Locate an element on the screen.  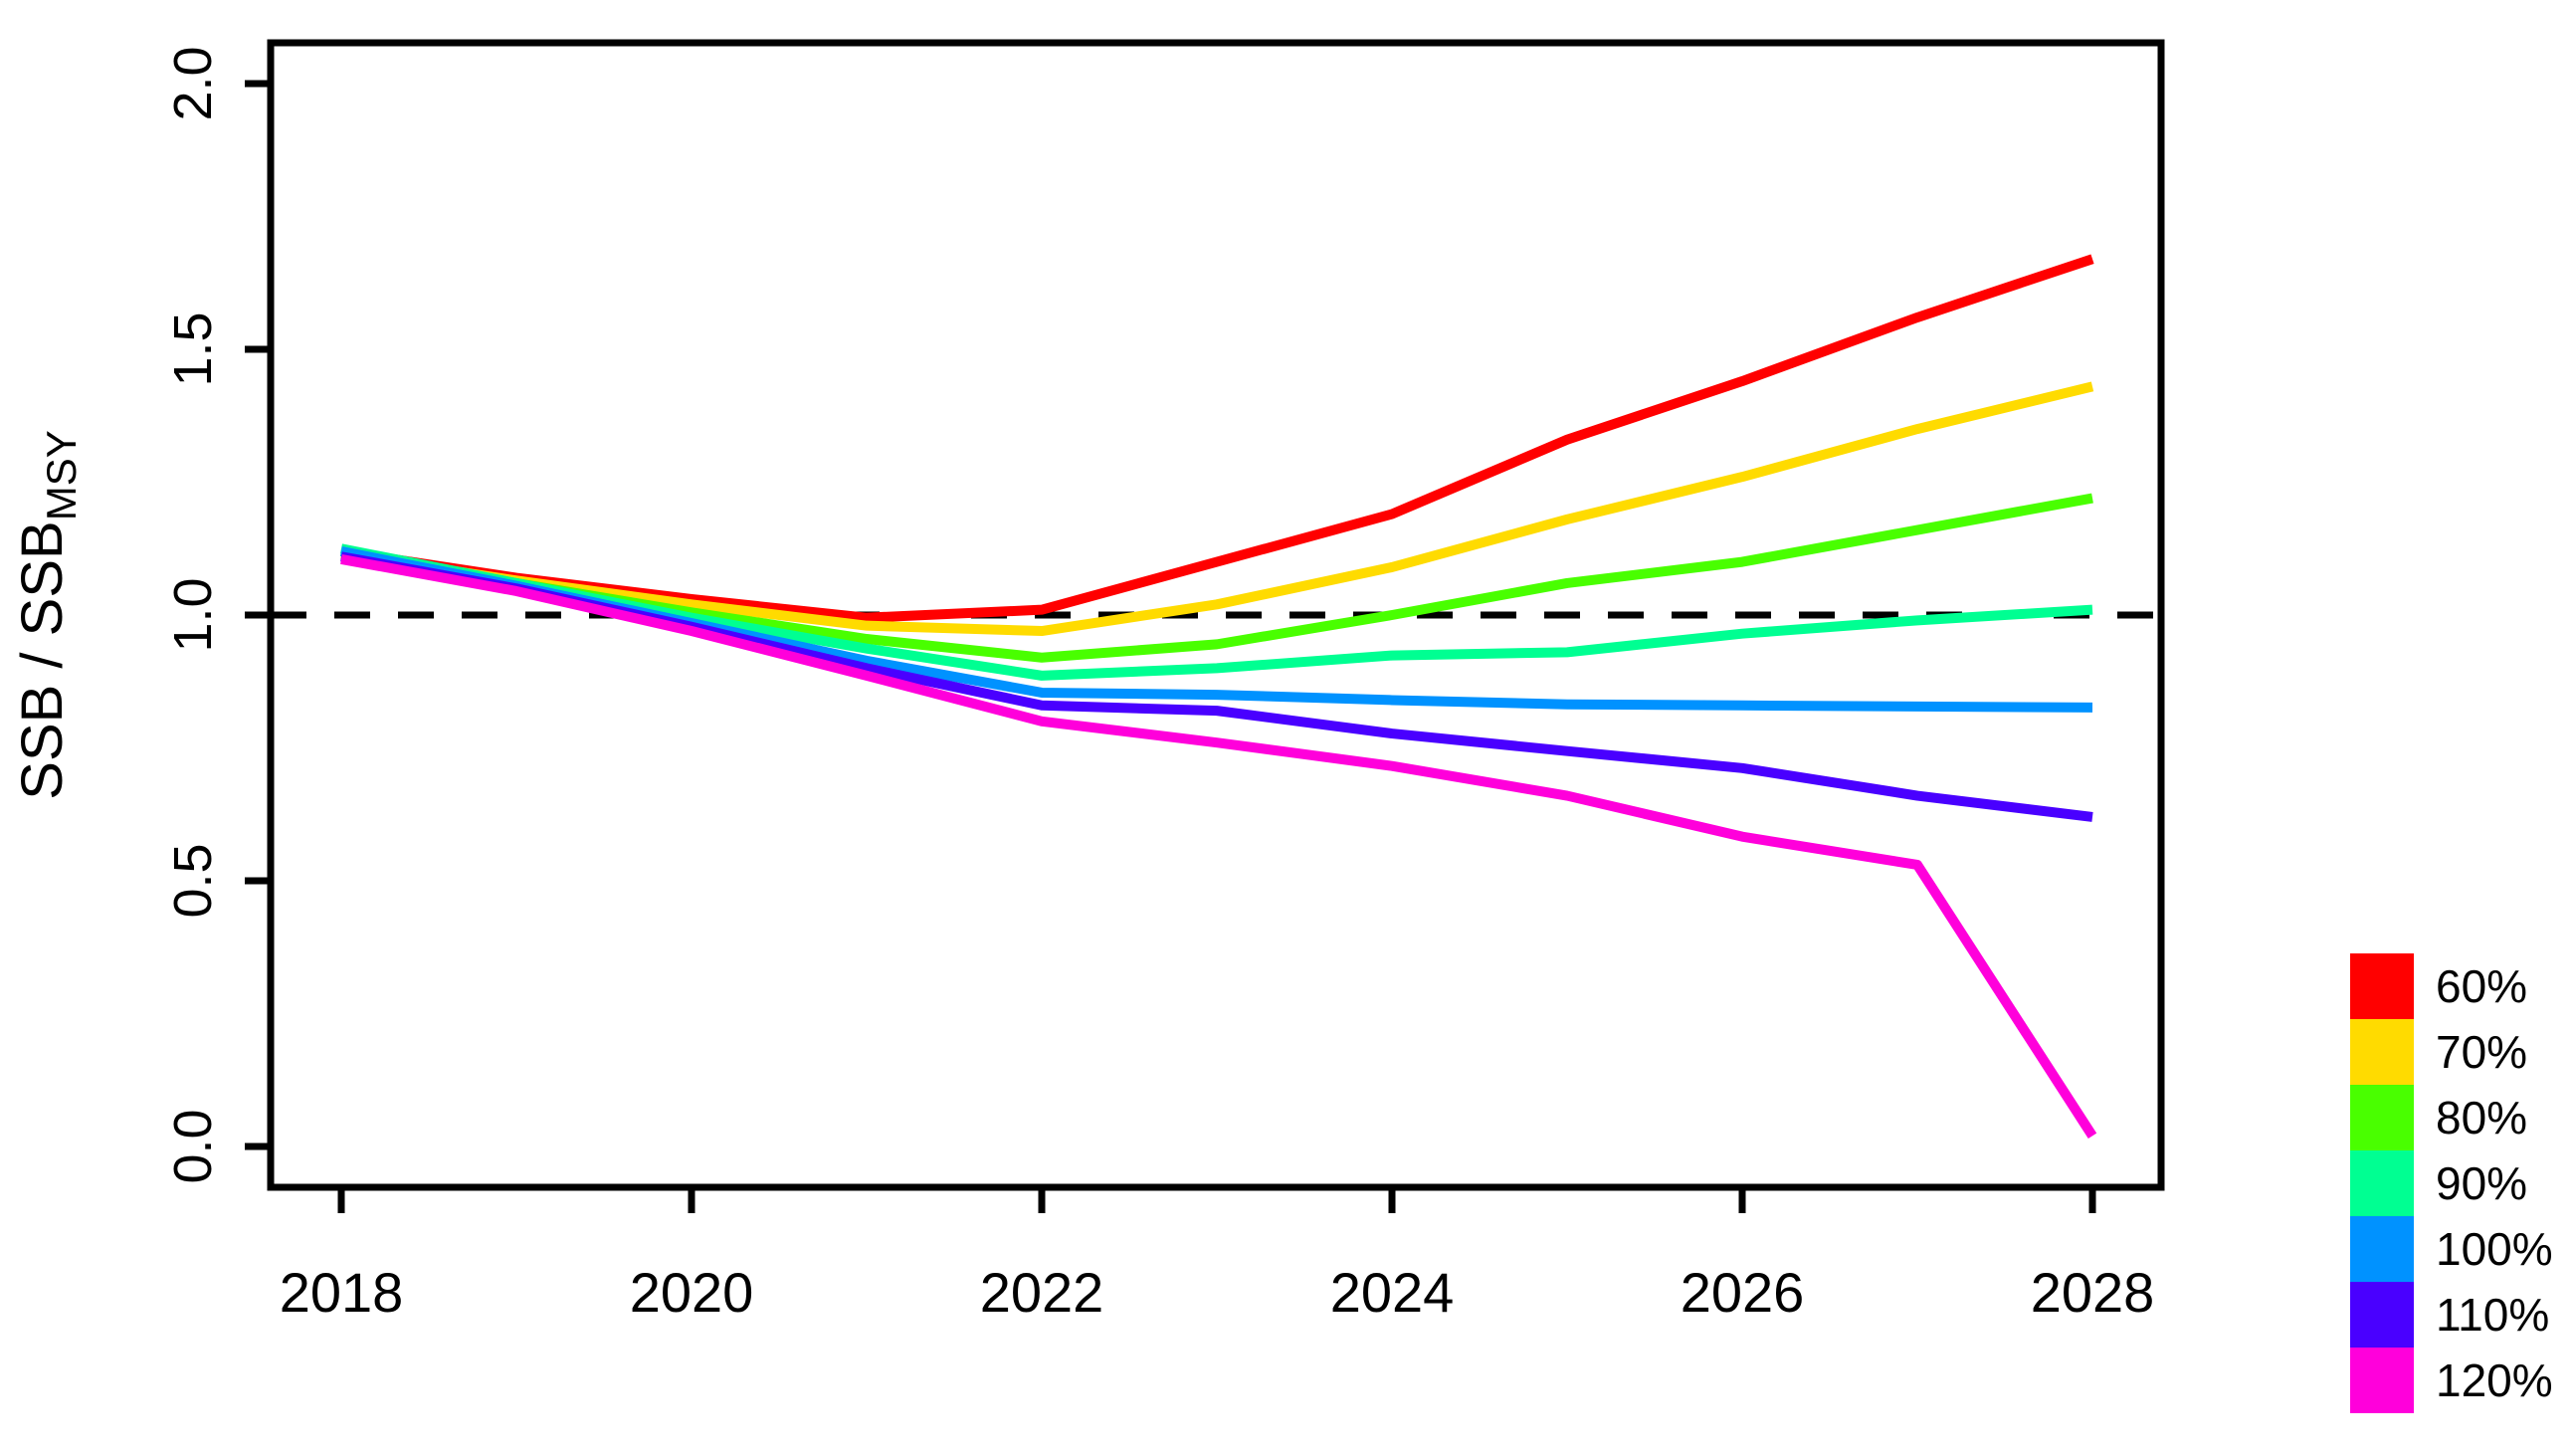
y-tick-label-0.5: 0.5 is located at coordinates (193, 880).